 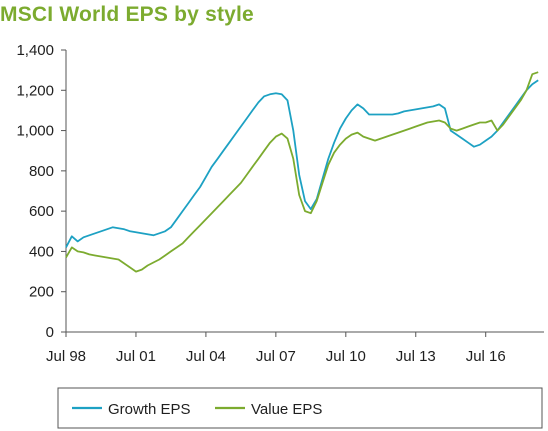 What do you see at coordinates (416, 356) in the screenshot?
I see `x-tick-label: Jul 13` at bounding box center [416, 356].